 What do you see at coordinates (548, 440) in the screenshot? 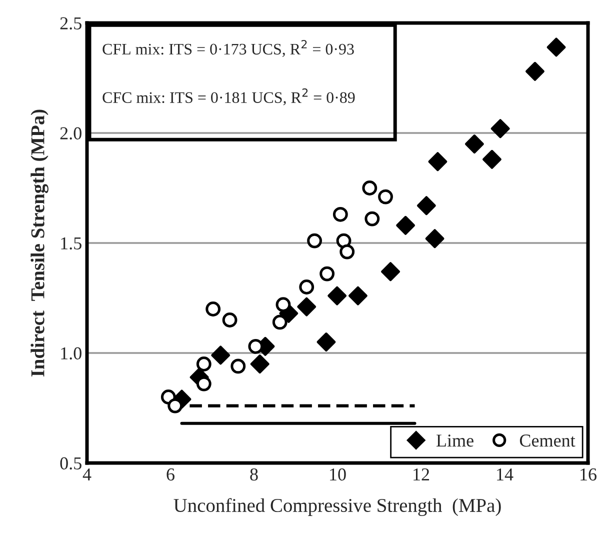
I see `legend-label: Cement` at bounding box center [548, 440].